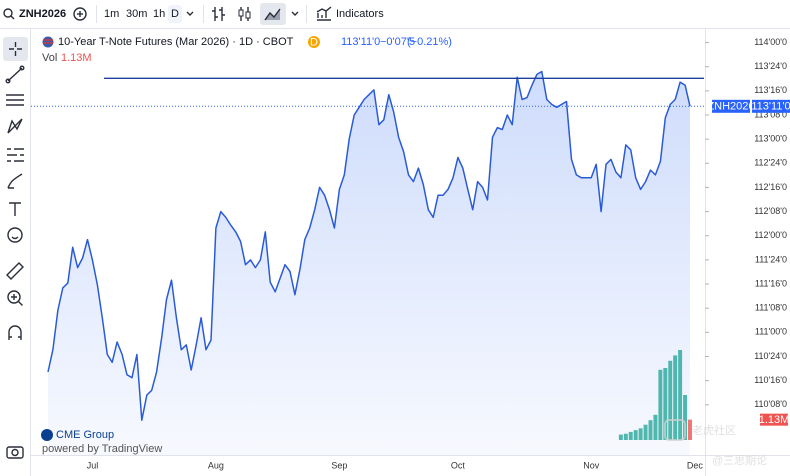 The width and height of the screenshot is (790, 476). Describe the element at coordinates (770, 356) in the screenshot. I see `y-tick-label: 110'24'0` at that location.